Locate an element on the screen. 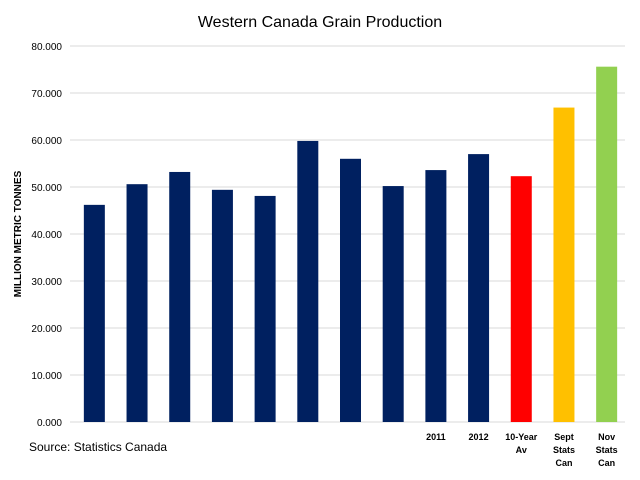 This screenshot has width=640, height=480. y-tick-label: 40.000 is located at coordinates (46, 235).